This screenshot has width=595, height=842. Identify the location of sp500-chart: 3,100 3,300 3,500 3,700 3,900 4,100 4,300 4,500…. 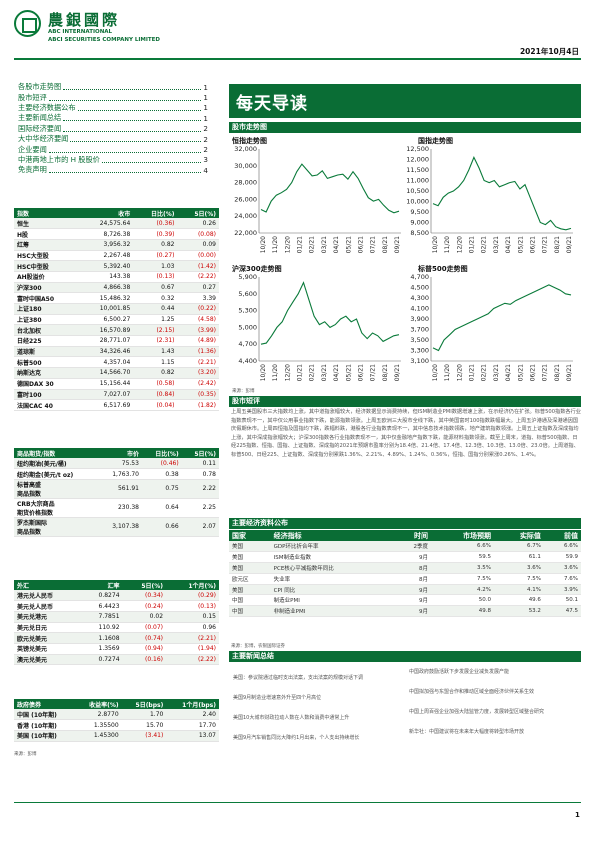
(491, 327).